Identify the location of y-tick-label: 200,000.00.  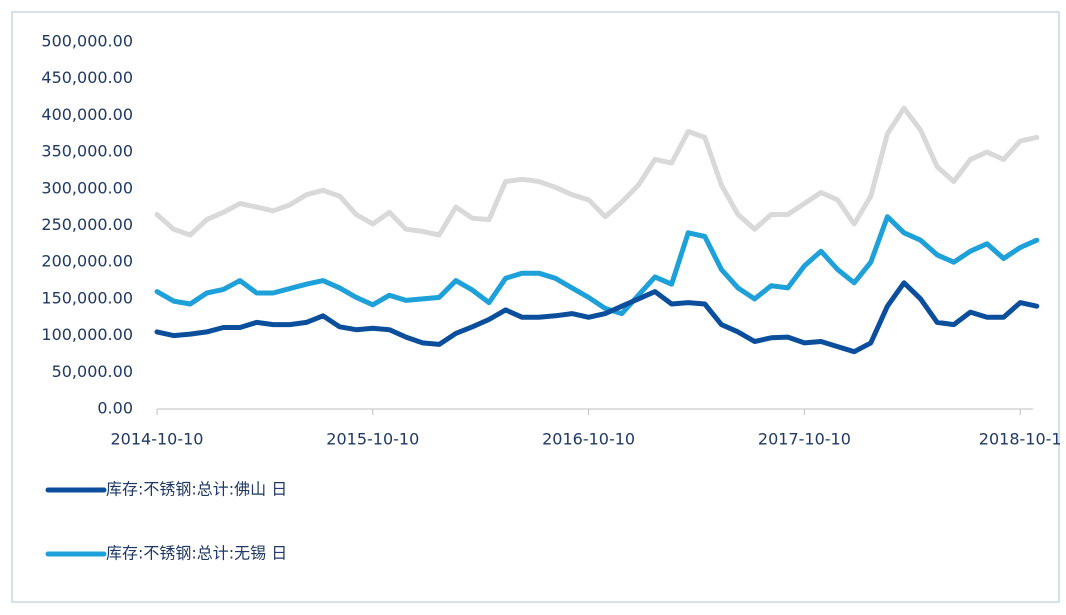
(87, 261).